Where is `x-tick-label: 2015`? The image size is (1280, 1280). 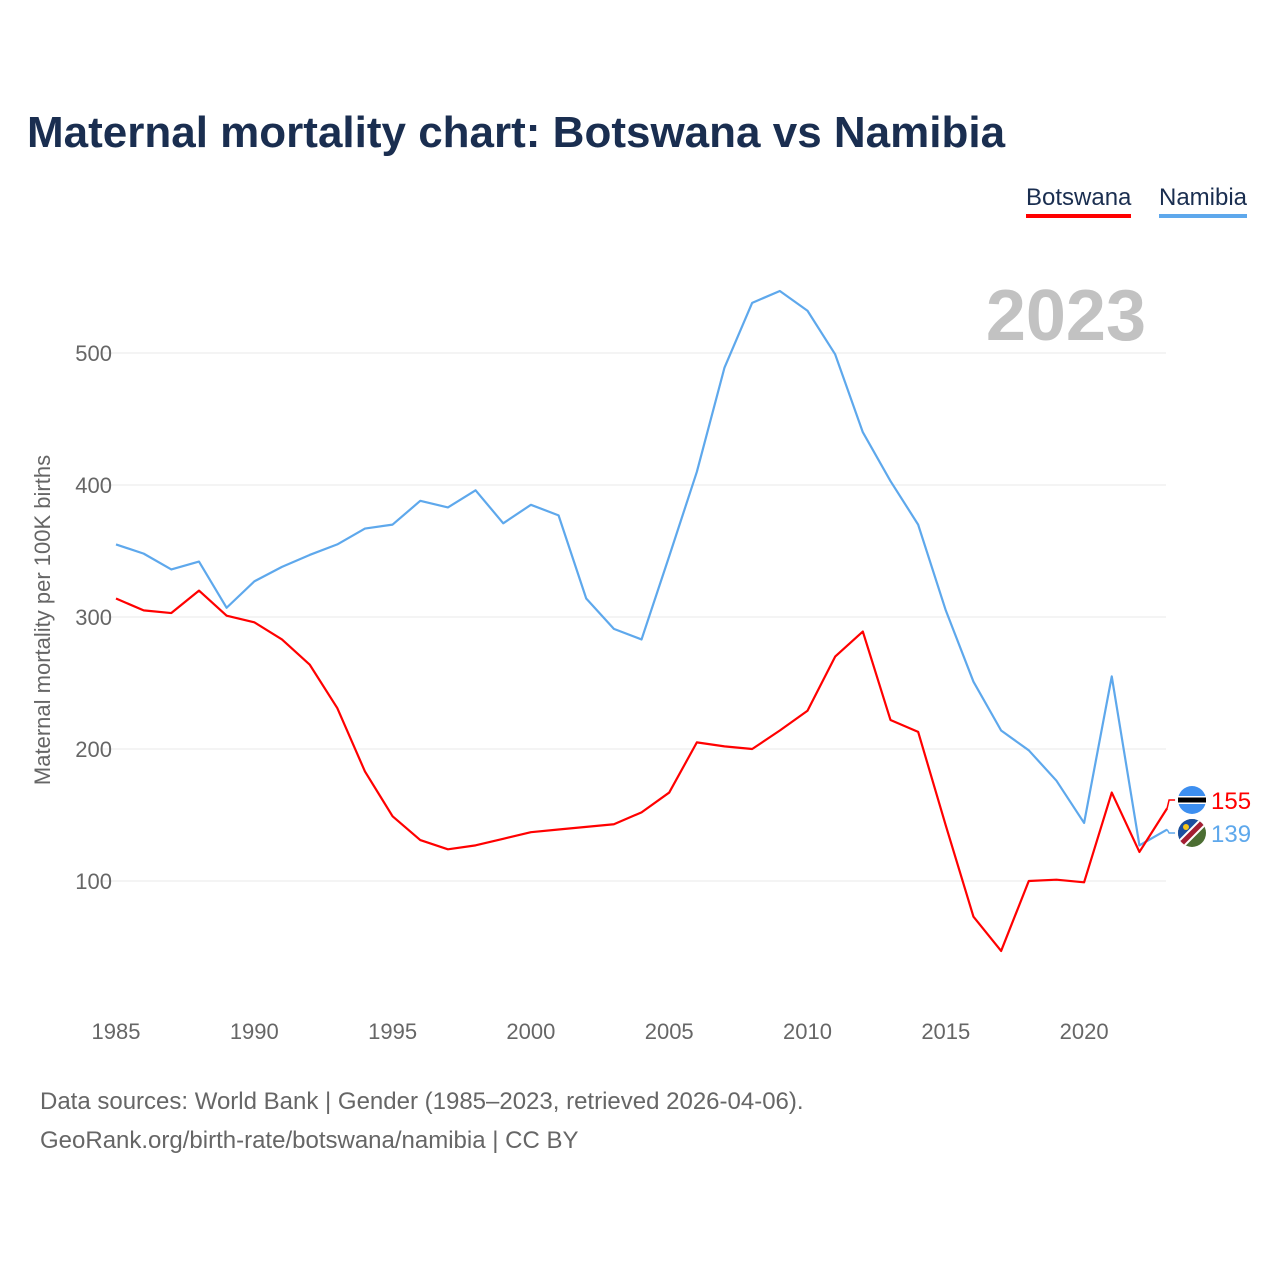 x-tick-label: 2015 is located at coordinates (945, 1031).